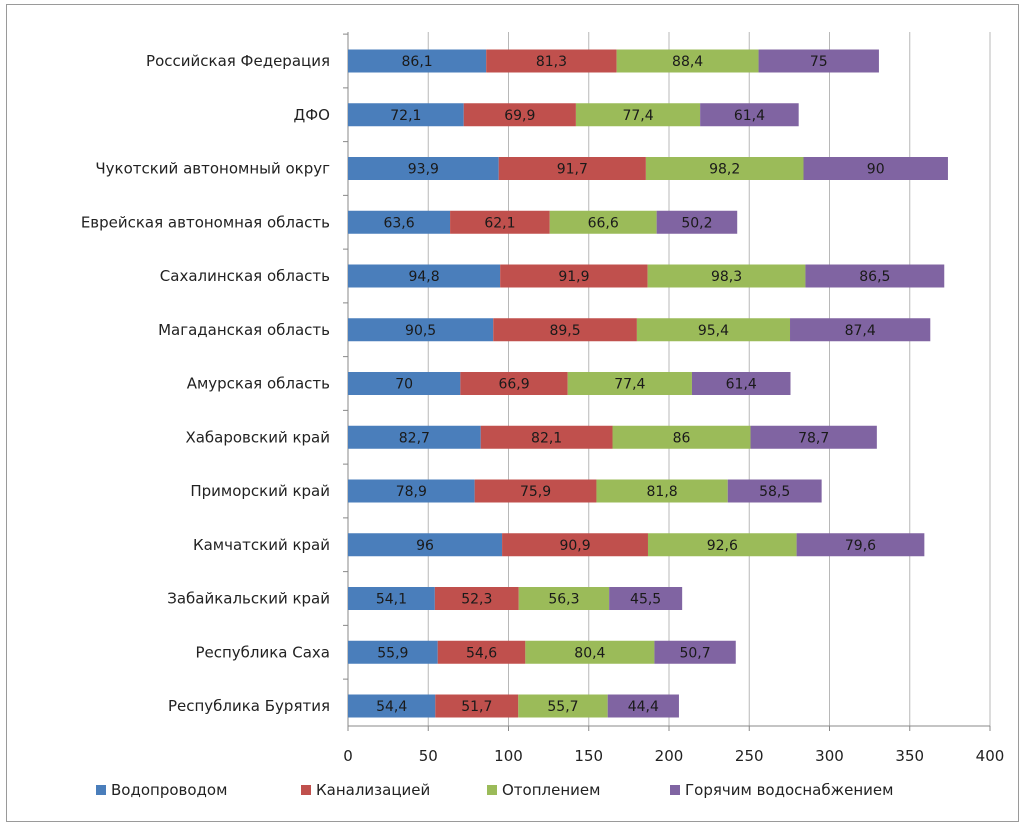  I want to click on bar-водопроводом-7, so click(414, 437).